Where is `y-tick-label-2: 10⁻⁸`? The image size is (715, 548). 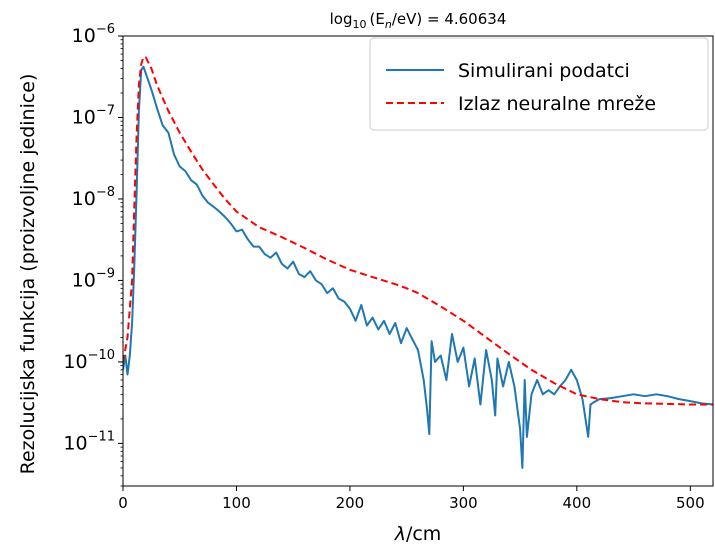
y-tick-label-2: 10⁻⁸ is located at coordinates (93, 197).